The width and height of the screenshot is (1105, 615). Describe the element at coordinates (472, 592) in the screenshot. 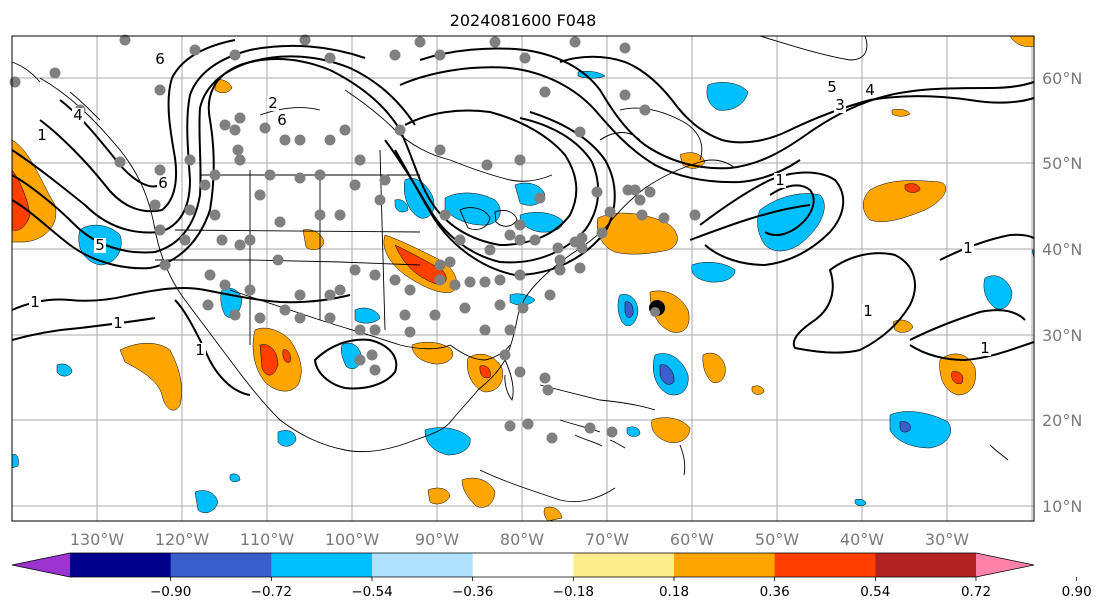

I see `colorbar-tick-label: −0.36` at that location.